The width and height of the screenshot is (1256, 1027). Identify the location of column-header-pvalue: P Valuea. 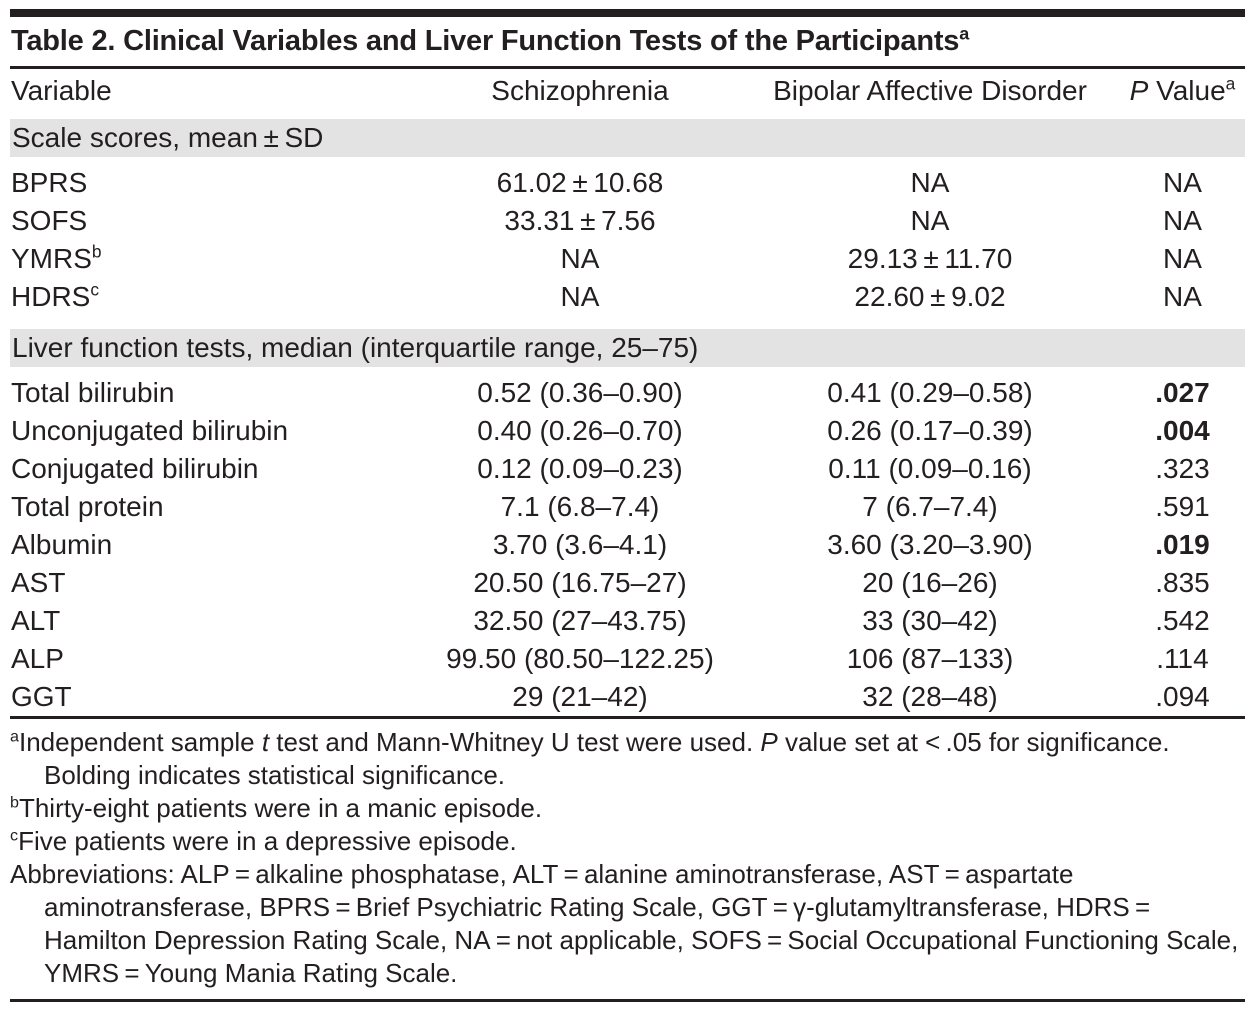
(1182, 93).